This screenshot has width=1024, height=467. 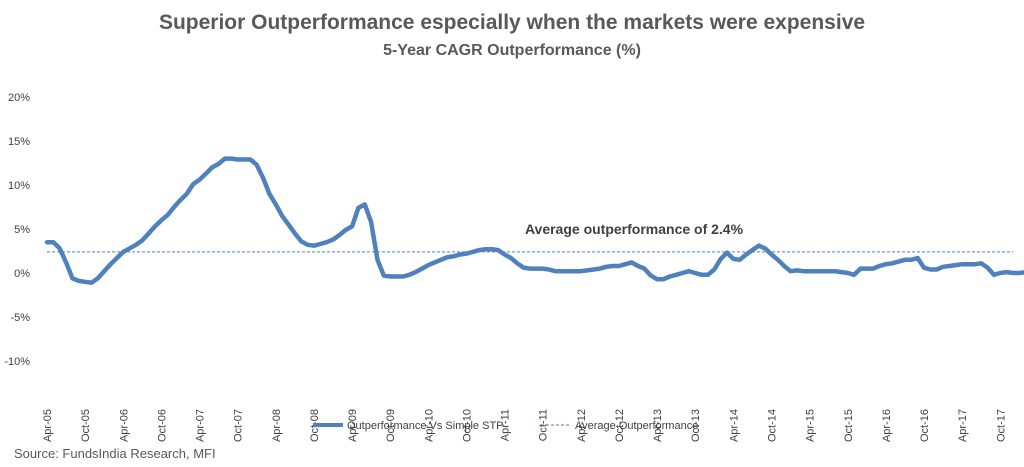 I want to click on legend-label-average: Average Outperformance, so click(x=636, y=426).